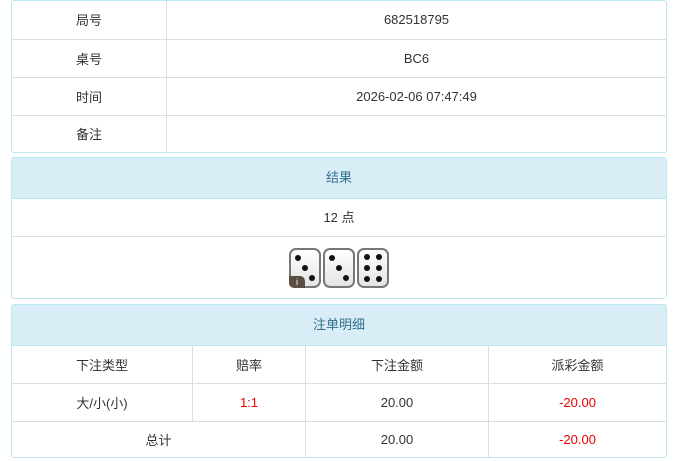 Image resolution: width=674 pixels, height=461 pixels. What do you see at coordinates (89, 96) in the screenshot?
I see `time-label: 时间` at bounding box center [89, 96].